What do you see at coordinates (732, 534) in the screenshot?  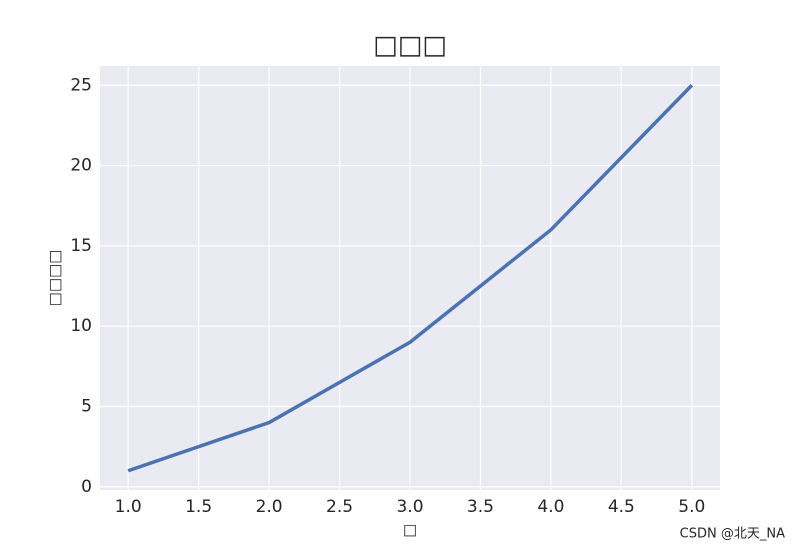 I see `watermark: CSDN @北天_NA` at bounding box center [732, 534].